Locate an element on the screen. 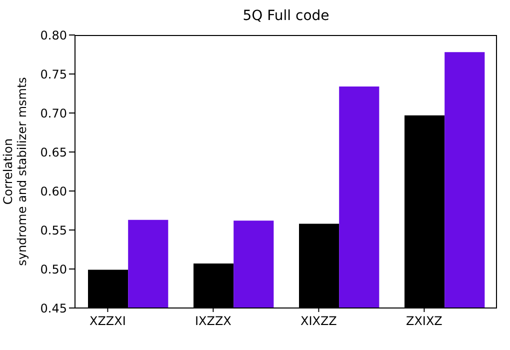 Image resolution: width=510 pixels, height=350 pixels. x-tick-label: XZZXI is located at coordinates (107, 321).